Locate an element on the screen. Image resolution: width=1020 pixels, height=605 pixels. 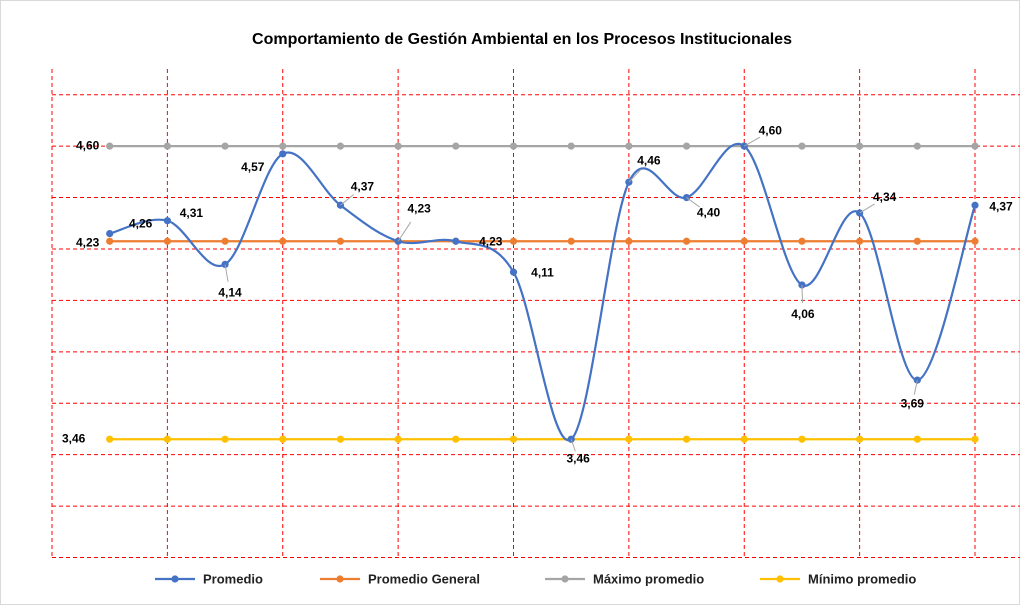
legend-item: Mínimo promedio is located at coordinates (838, 578).